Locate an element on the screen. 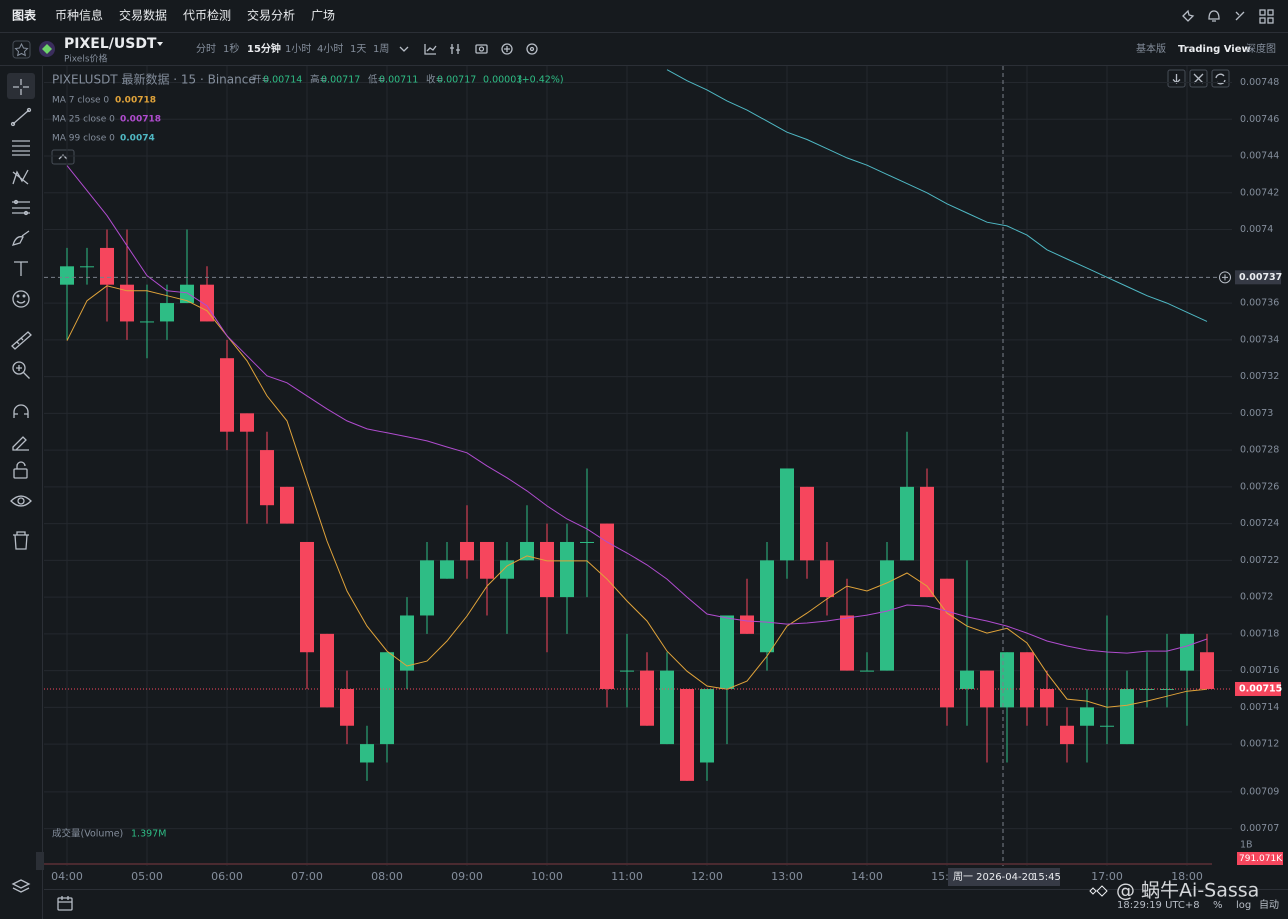  top-icons is located at coordinates (1228, 16).